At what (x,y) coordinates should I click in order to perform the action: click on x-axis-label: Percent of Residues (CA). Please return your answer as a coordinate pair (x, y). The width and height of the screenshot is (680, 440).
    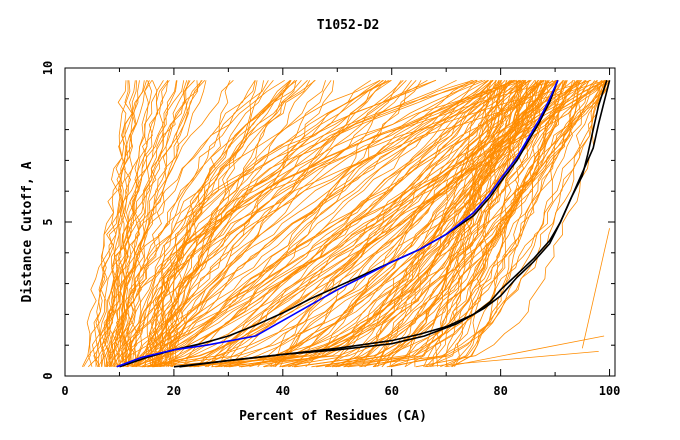
    Looking at the image, I should click on (333, 416).